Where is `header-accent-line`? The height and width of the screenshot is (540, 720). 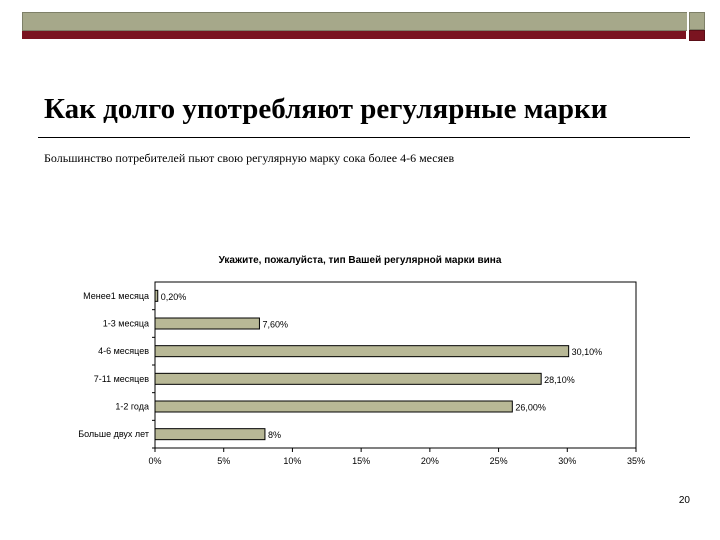
header-accent-line is located at coordinates (354, 35).